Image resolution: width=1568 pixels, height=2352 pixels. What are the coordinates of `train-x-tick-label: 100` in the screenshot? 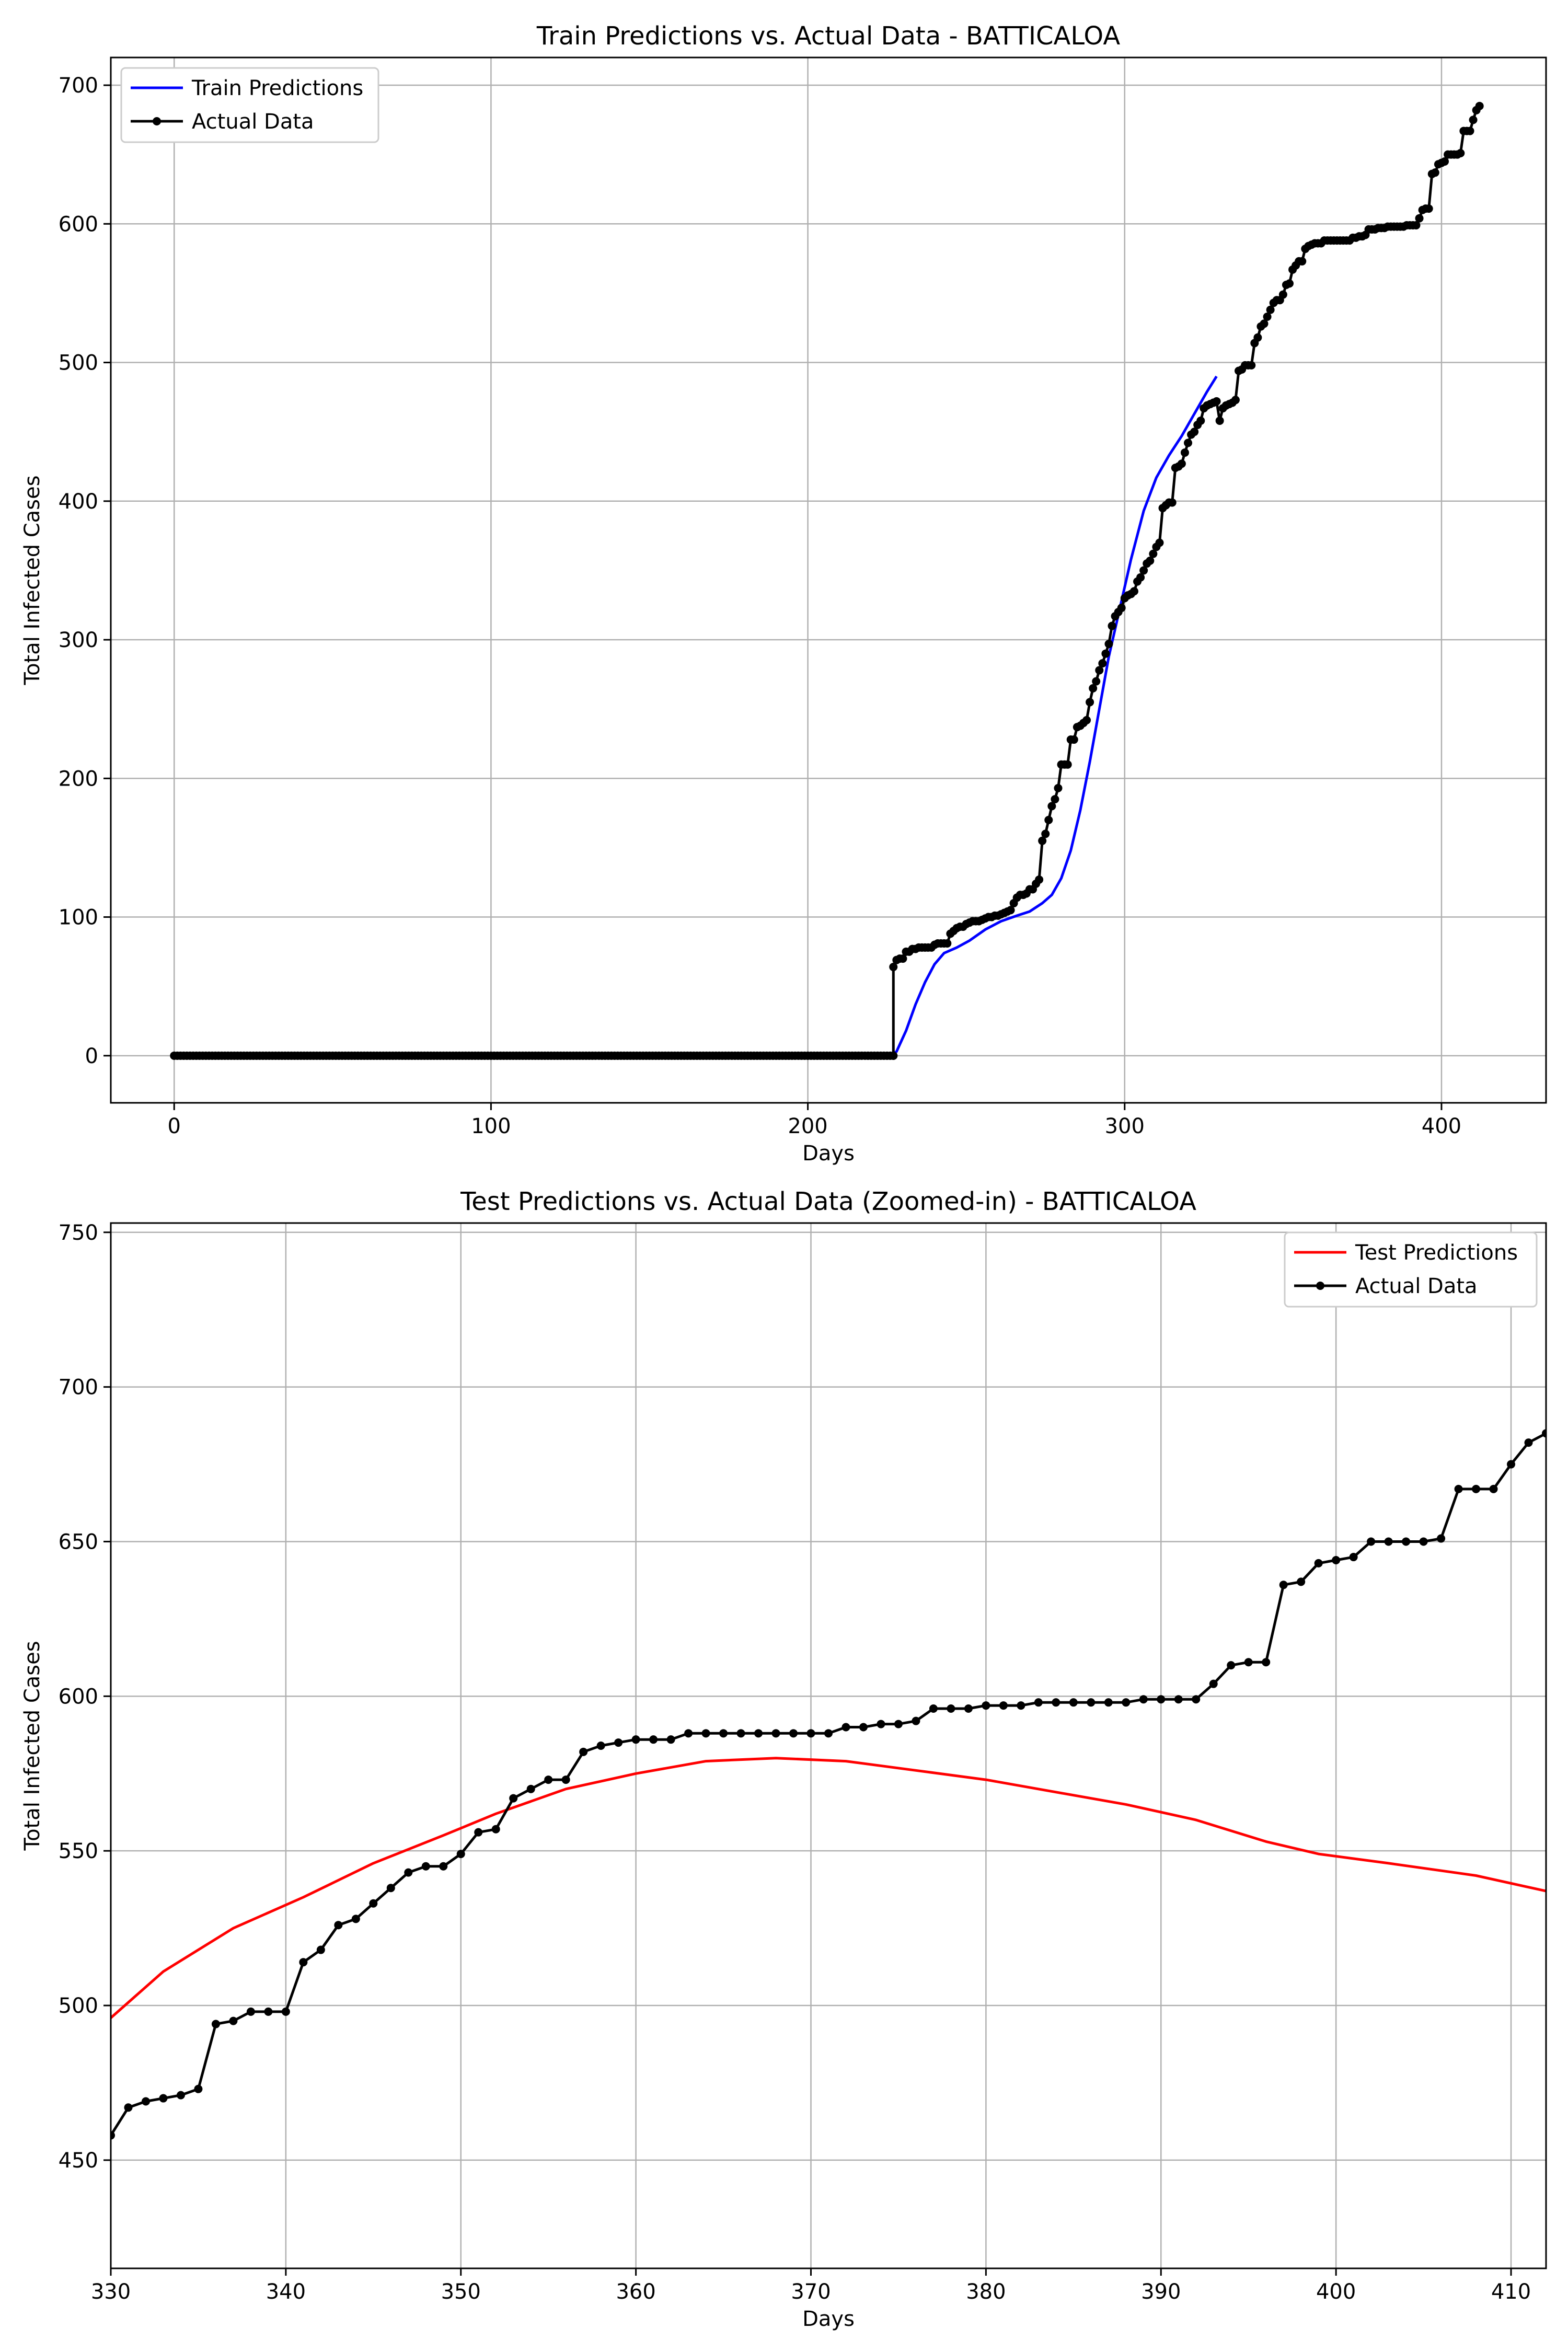 It's located at (491, 1126).